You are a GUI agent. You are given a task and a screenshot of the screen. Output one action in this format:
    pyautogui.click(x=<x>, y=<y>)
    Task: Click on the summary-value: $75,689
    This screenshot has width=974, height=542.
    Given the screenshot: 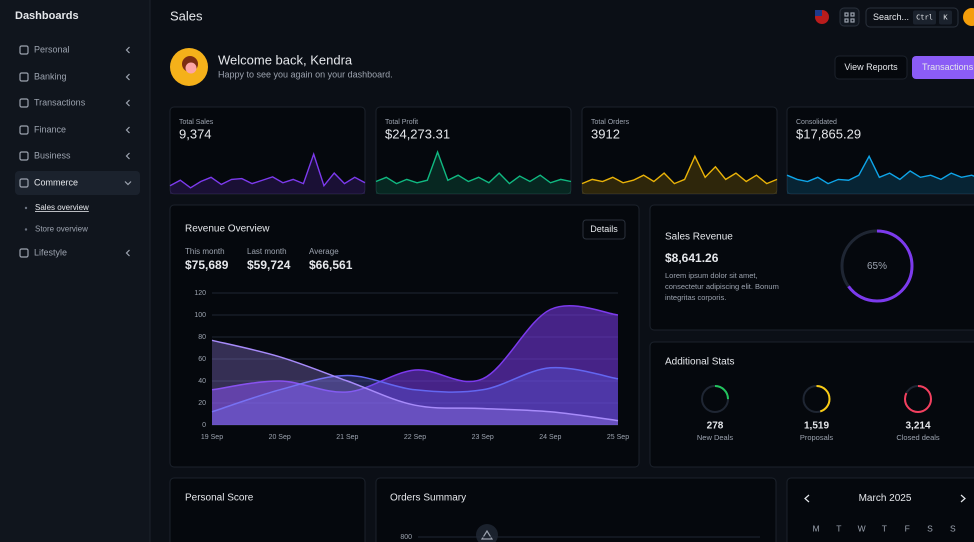 What is the action you would take?
    pyautogui.click(x=207, y=265)
    